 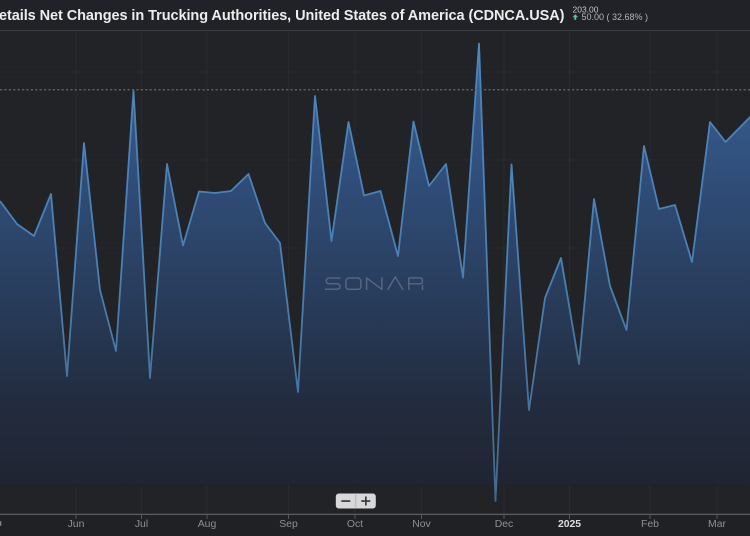 What do you see at coordinates (288, 524) in the screenshot?
I see `svg-text: Sep` at bounding box center [288, 524].